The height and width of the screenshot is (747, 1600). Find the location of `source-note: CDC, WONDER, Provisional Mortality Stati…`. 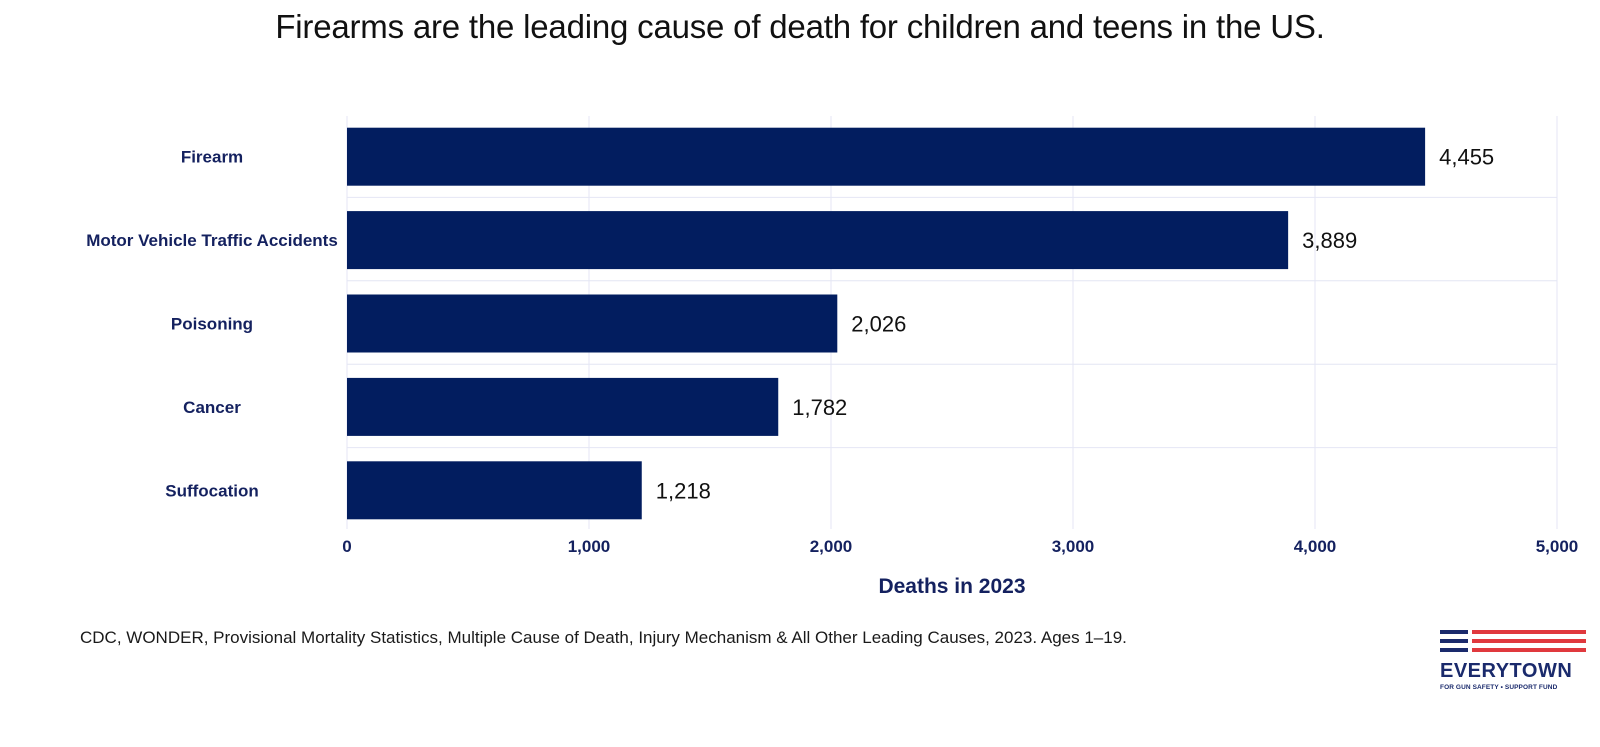

source-note: CDC, WONDER, Provisional Mortality Stati… is located at coordinates (603, 637).